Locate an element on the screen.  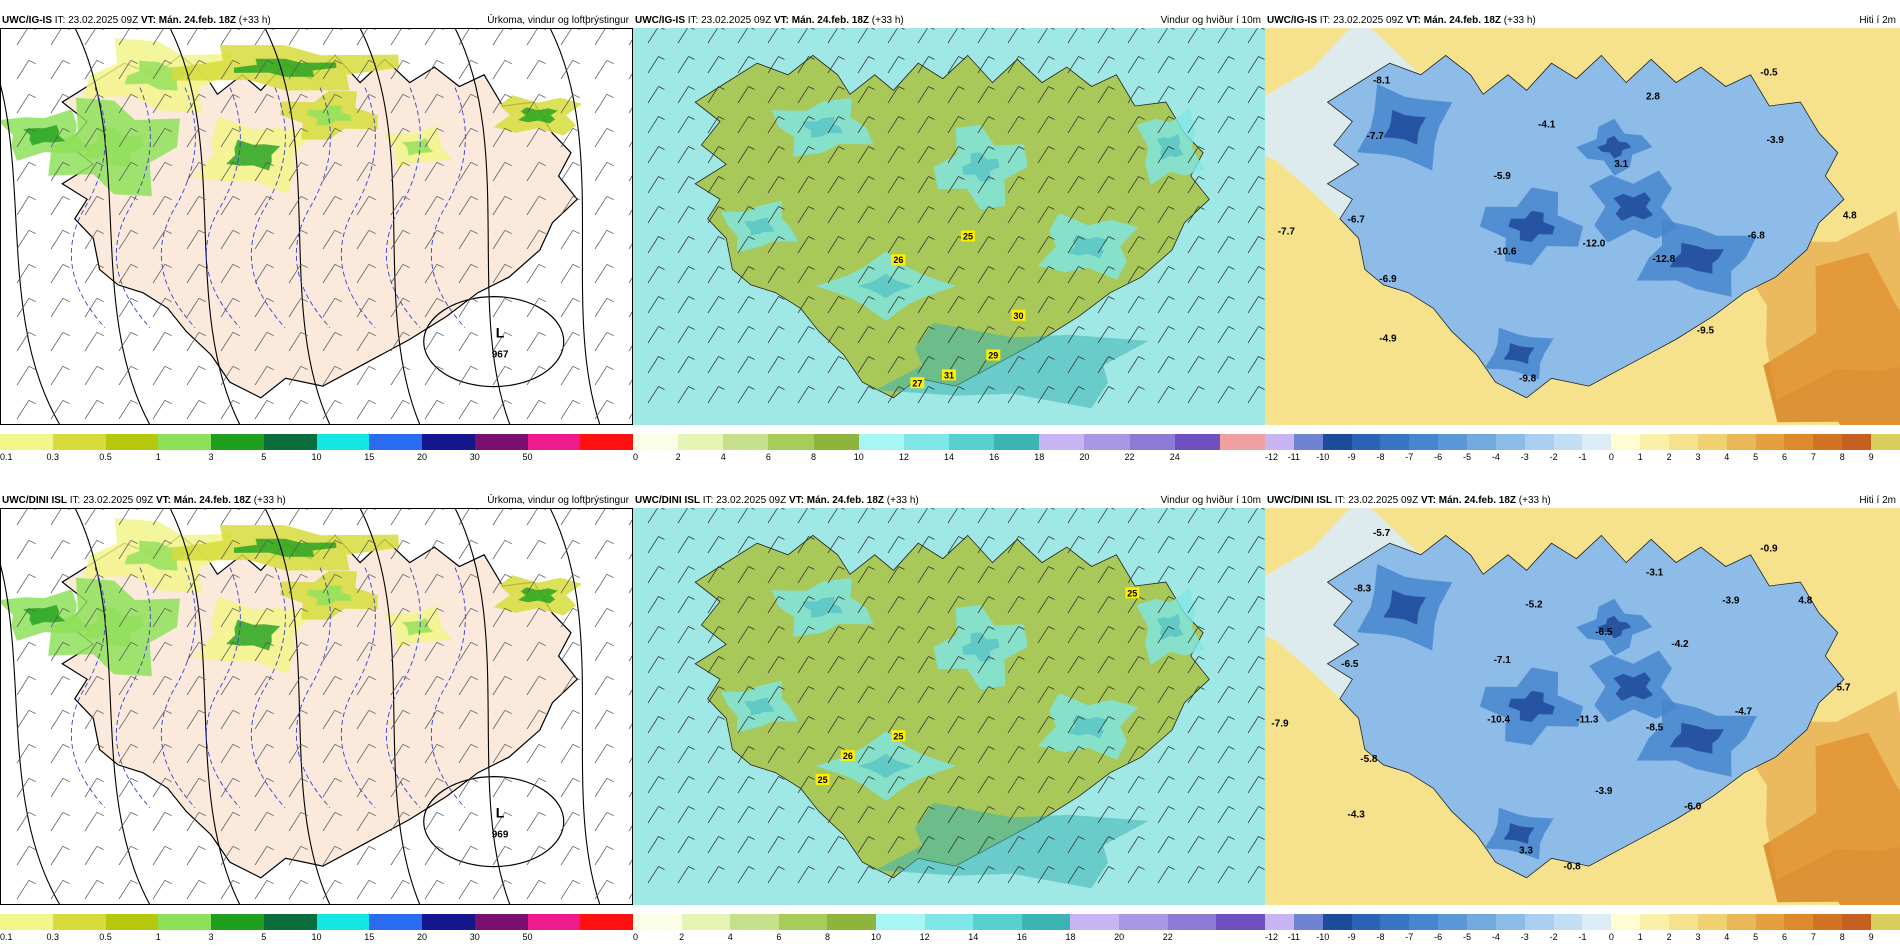
colorbar-tick-label: 8 is located at coordinates (827, 937).